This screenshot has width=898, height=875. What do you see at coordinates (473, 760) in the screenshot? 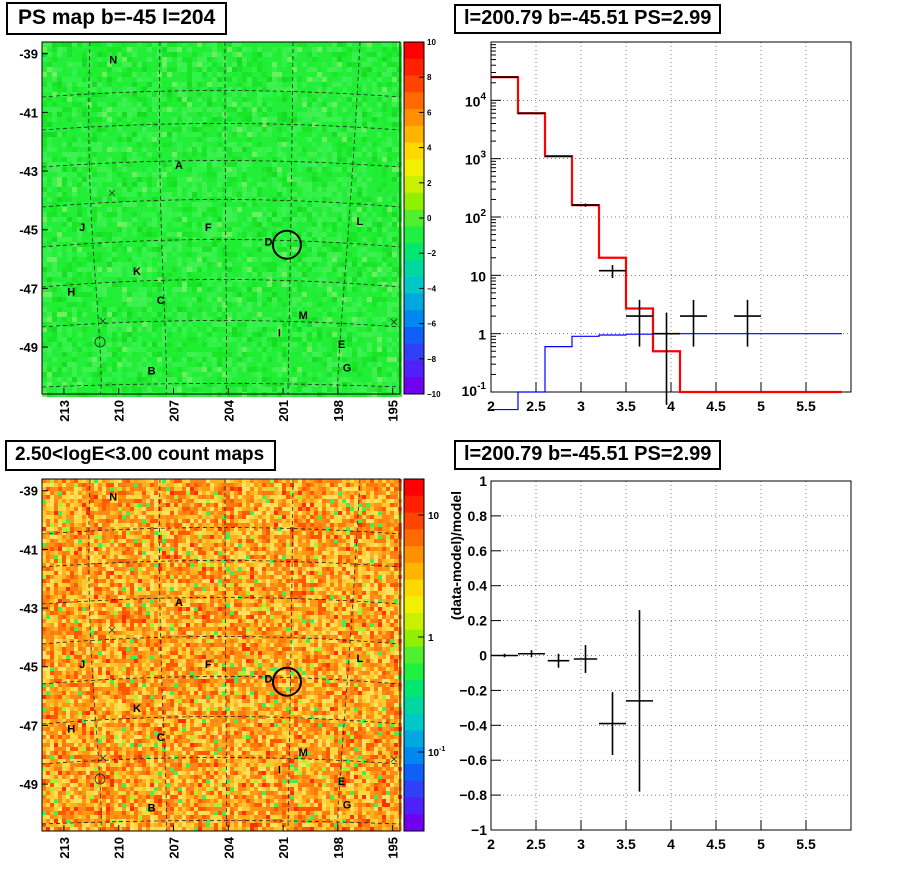
I see `y-tick-label: −0.6` at bounding box center [473, 760].